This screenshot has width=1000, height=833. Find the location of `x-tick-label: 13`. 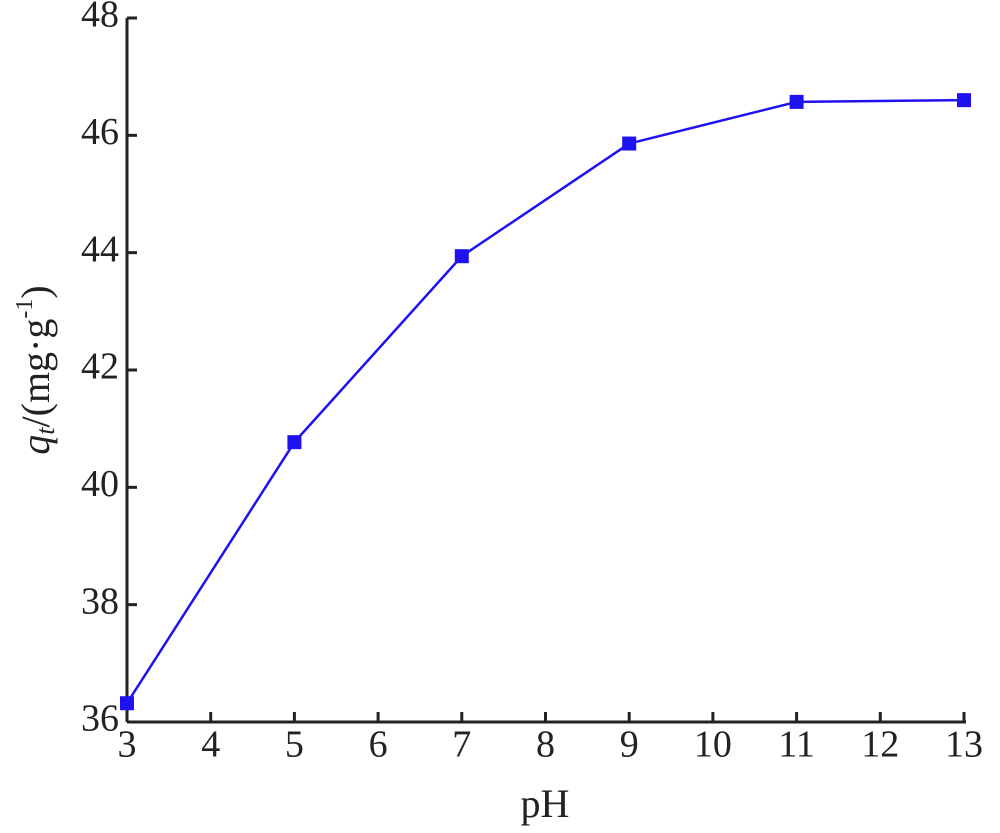

x-tick-label: 13 is located at coordinates (964, 745).